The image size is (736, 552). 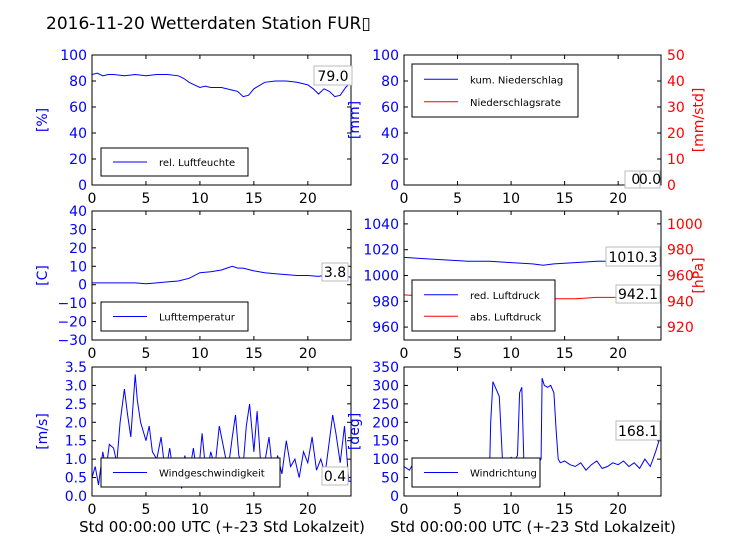 I want to click on value-annotation-2: 0.0, so click(x=650, y=180).